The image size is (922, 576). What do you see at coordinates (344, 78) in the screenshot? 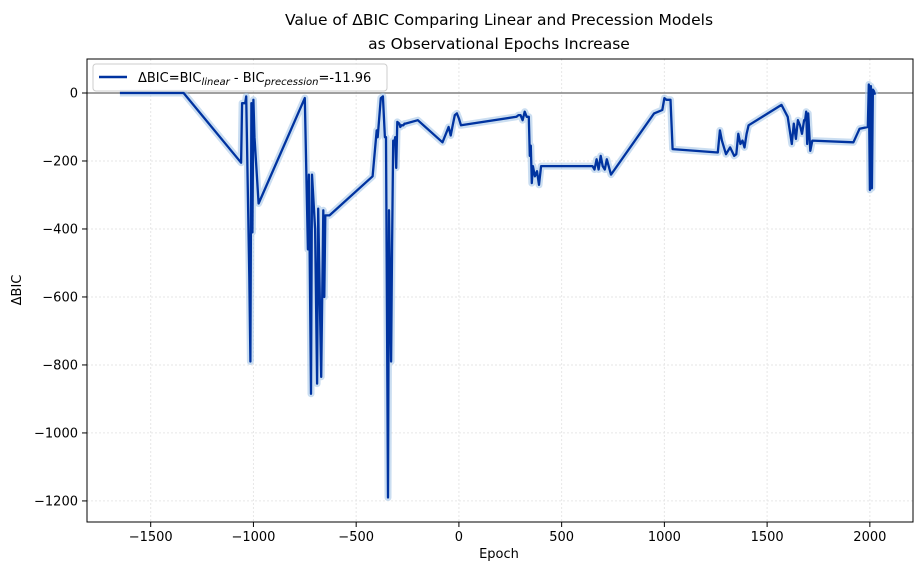
I see `legend-suffix: =-11.96` at bounding box center [344, 78].